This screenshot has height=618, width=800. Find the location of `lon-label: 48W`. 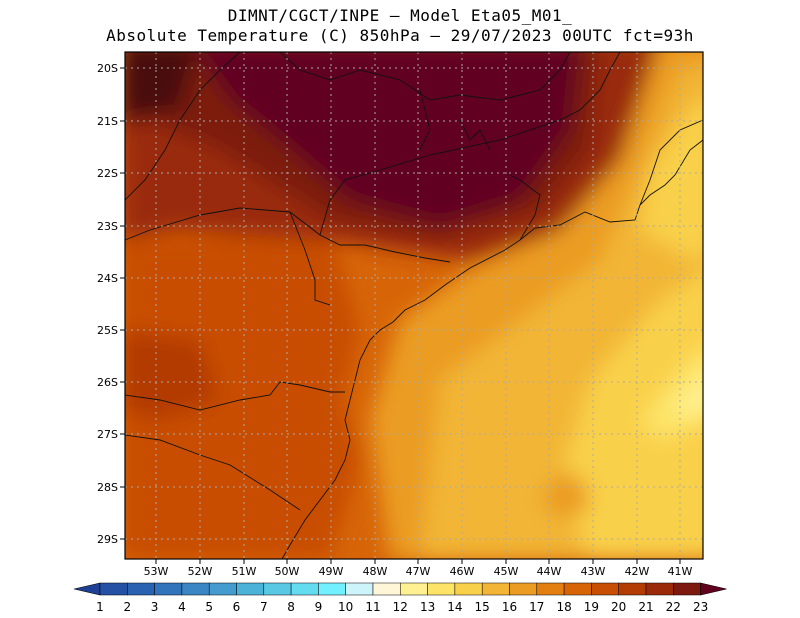

lon-label: 48W is located at coordinates (375, 571).